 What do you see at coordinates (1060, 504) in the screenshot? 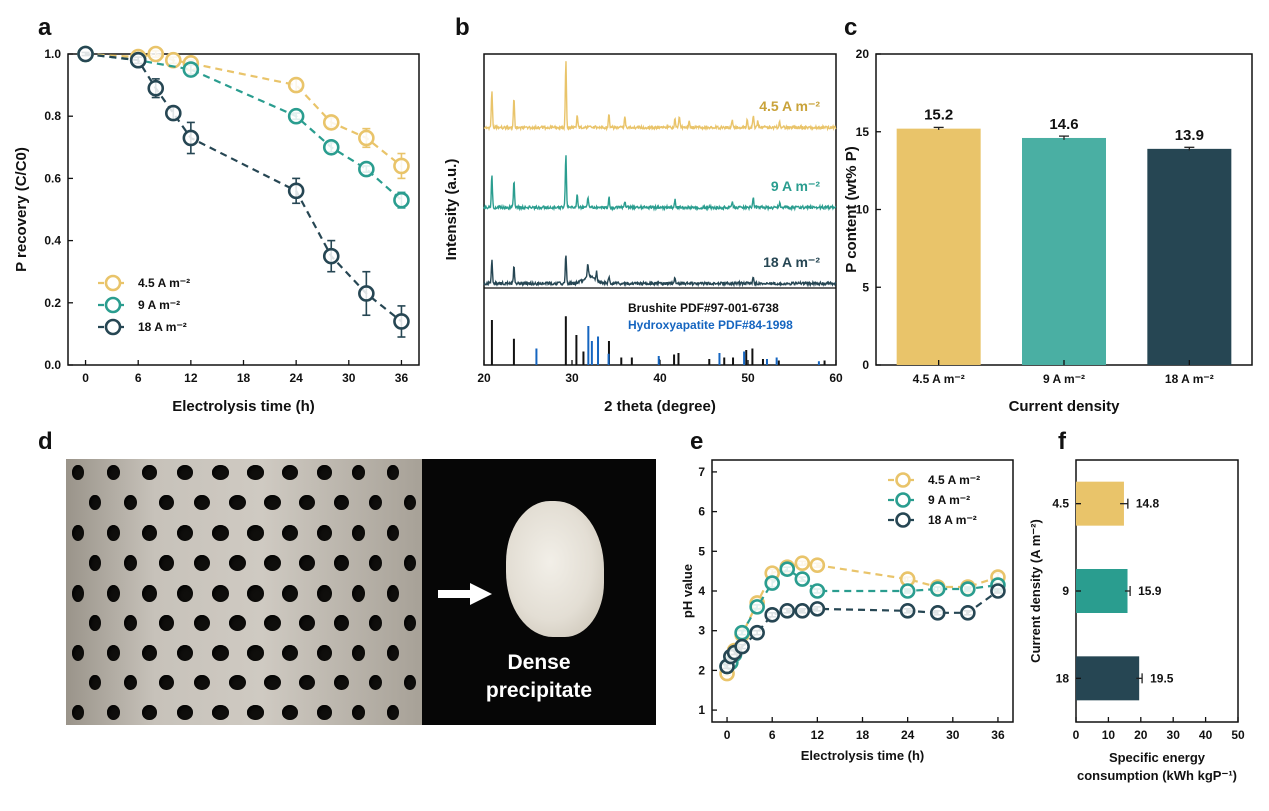
I see `y-tick-label: 4.5` at bounding box center [1060, 504].